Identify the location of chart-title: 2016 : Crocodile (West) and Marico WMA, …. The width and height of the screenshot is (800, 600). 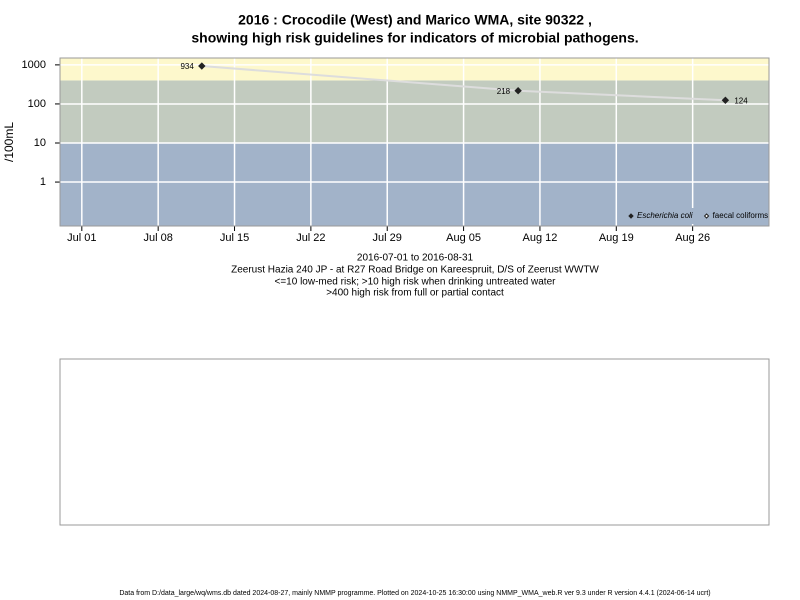
(415, 20).